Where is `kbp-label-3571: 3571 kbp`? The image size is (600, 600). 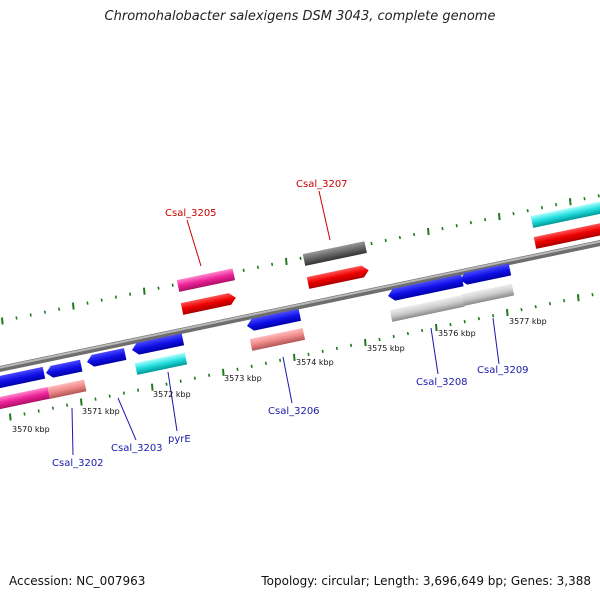 kbp-label-3571: 3571 kbp is located at coordinates (101, 411).